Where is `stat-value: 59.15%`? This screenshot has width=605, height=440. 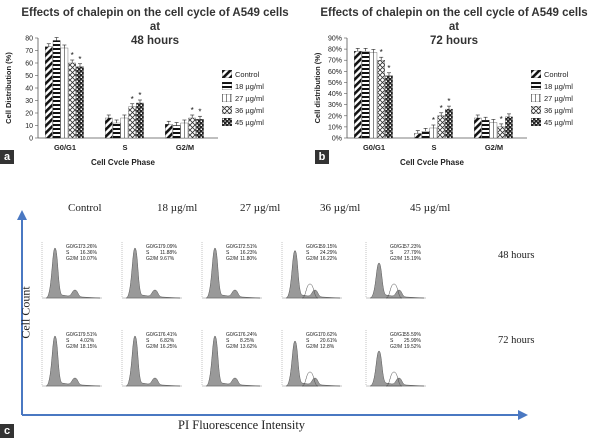
stat-value: 59.15% is located at coordinates (328, 247).